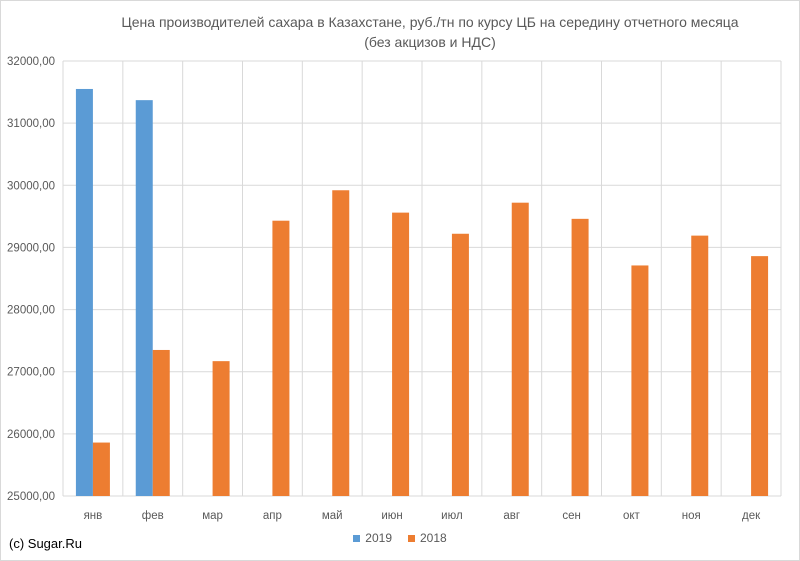 The height and width of the screenshot is (561, 800). Describe the element at coordinates (101, 469) in the screenshot. I see `bar-2018-янв` at that location.